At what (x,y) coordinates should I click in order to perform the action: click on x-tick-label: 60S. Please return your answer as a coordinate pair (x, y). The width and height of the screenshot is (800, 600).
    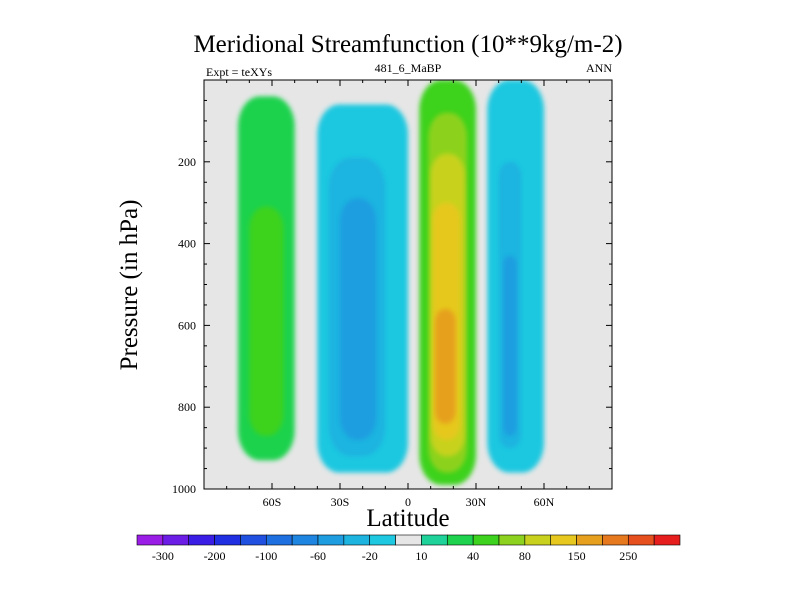
    Looking at the image, I should click on (272, 502).